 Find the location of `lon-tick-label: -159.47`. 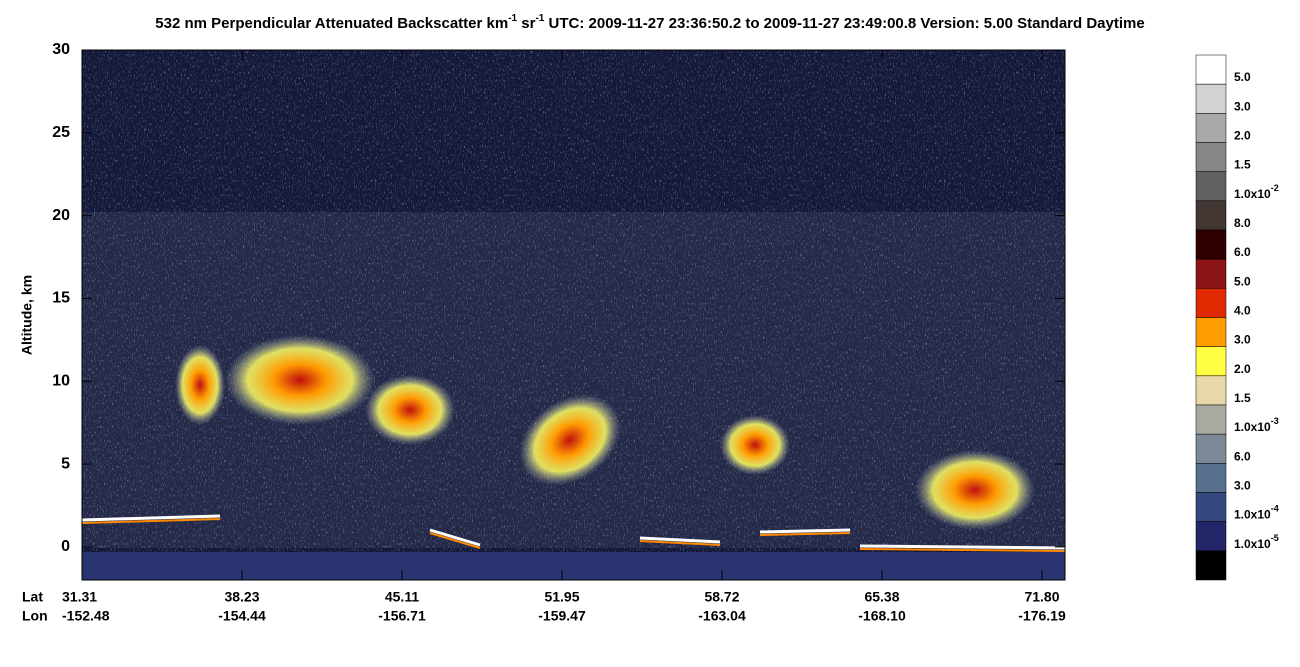

lon-tick-label: -159.47 is located at coordinates (562, 616).